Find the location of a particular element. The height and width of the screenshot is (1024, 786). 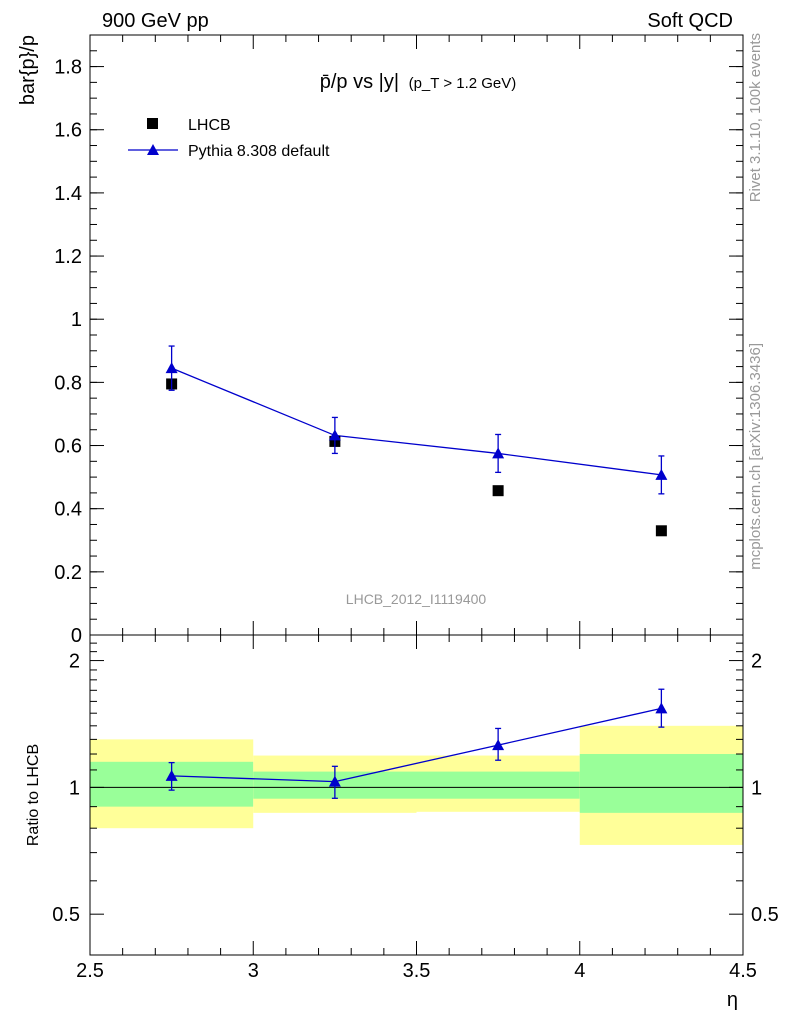

ratio-pythia-line is located at coordinates (416, 745).